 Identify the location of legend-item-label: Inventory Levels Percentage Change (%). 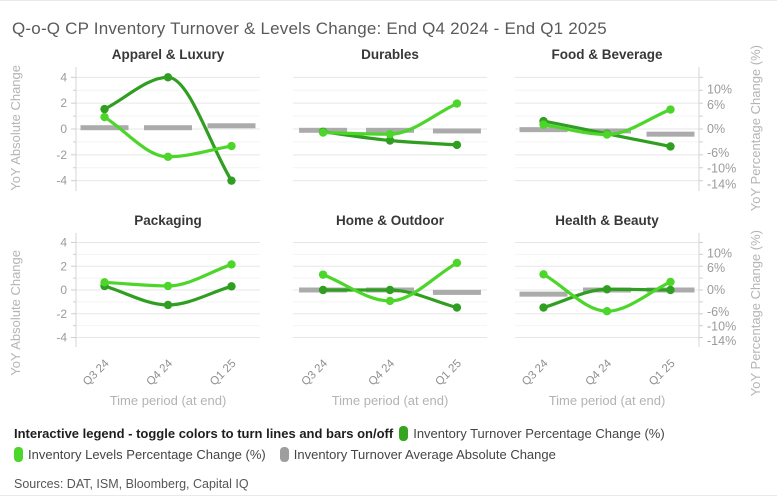
(147, 455).